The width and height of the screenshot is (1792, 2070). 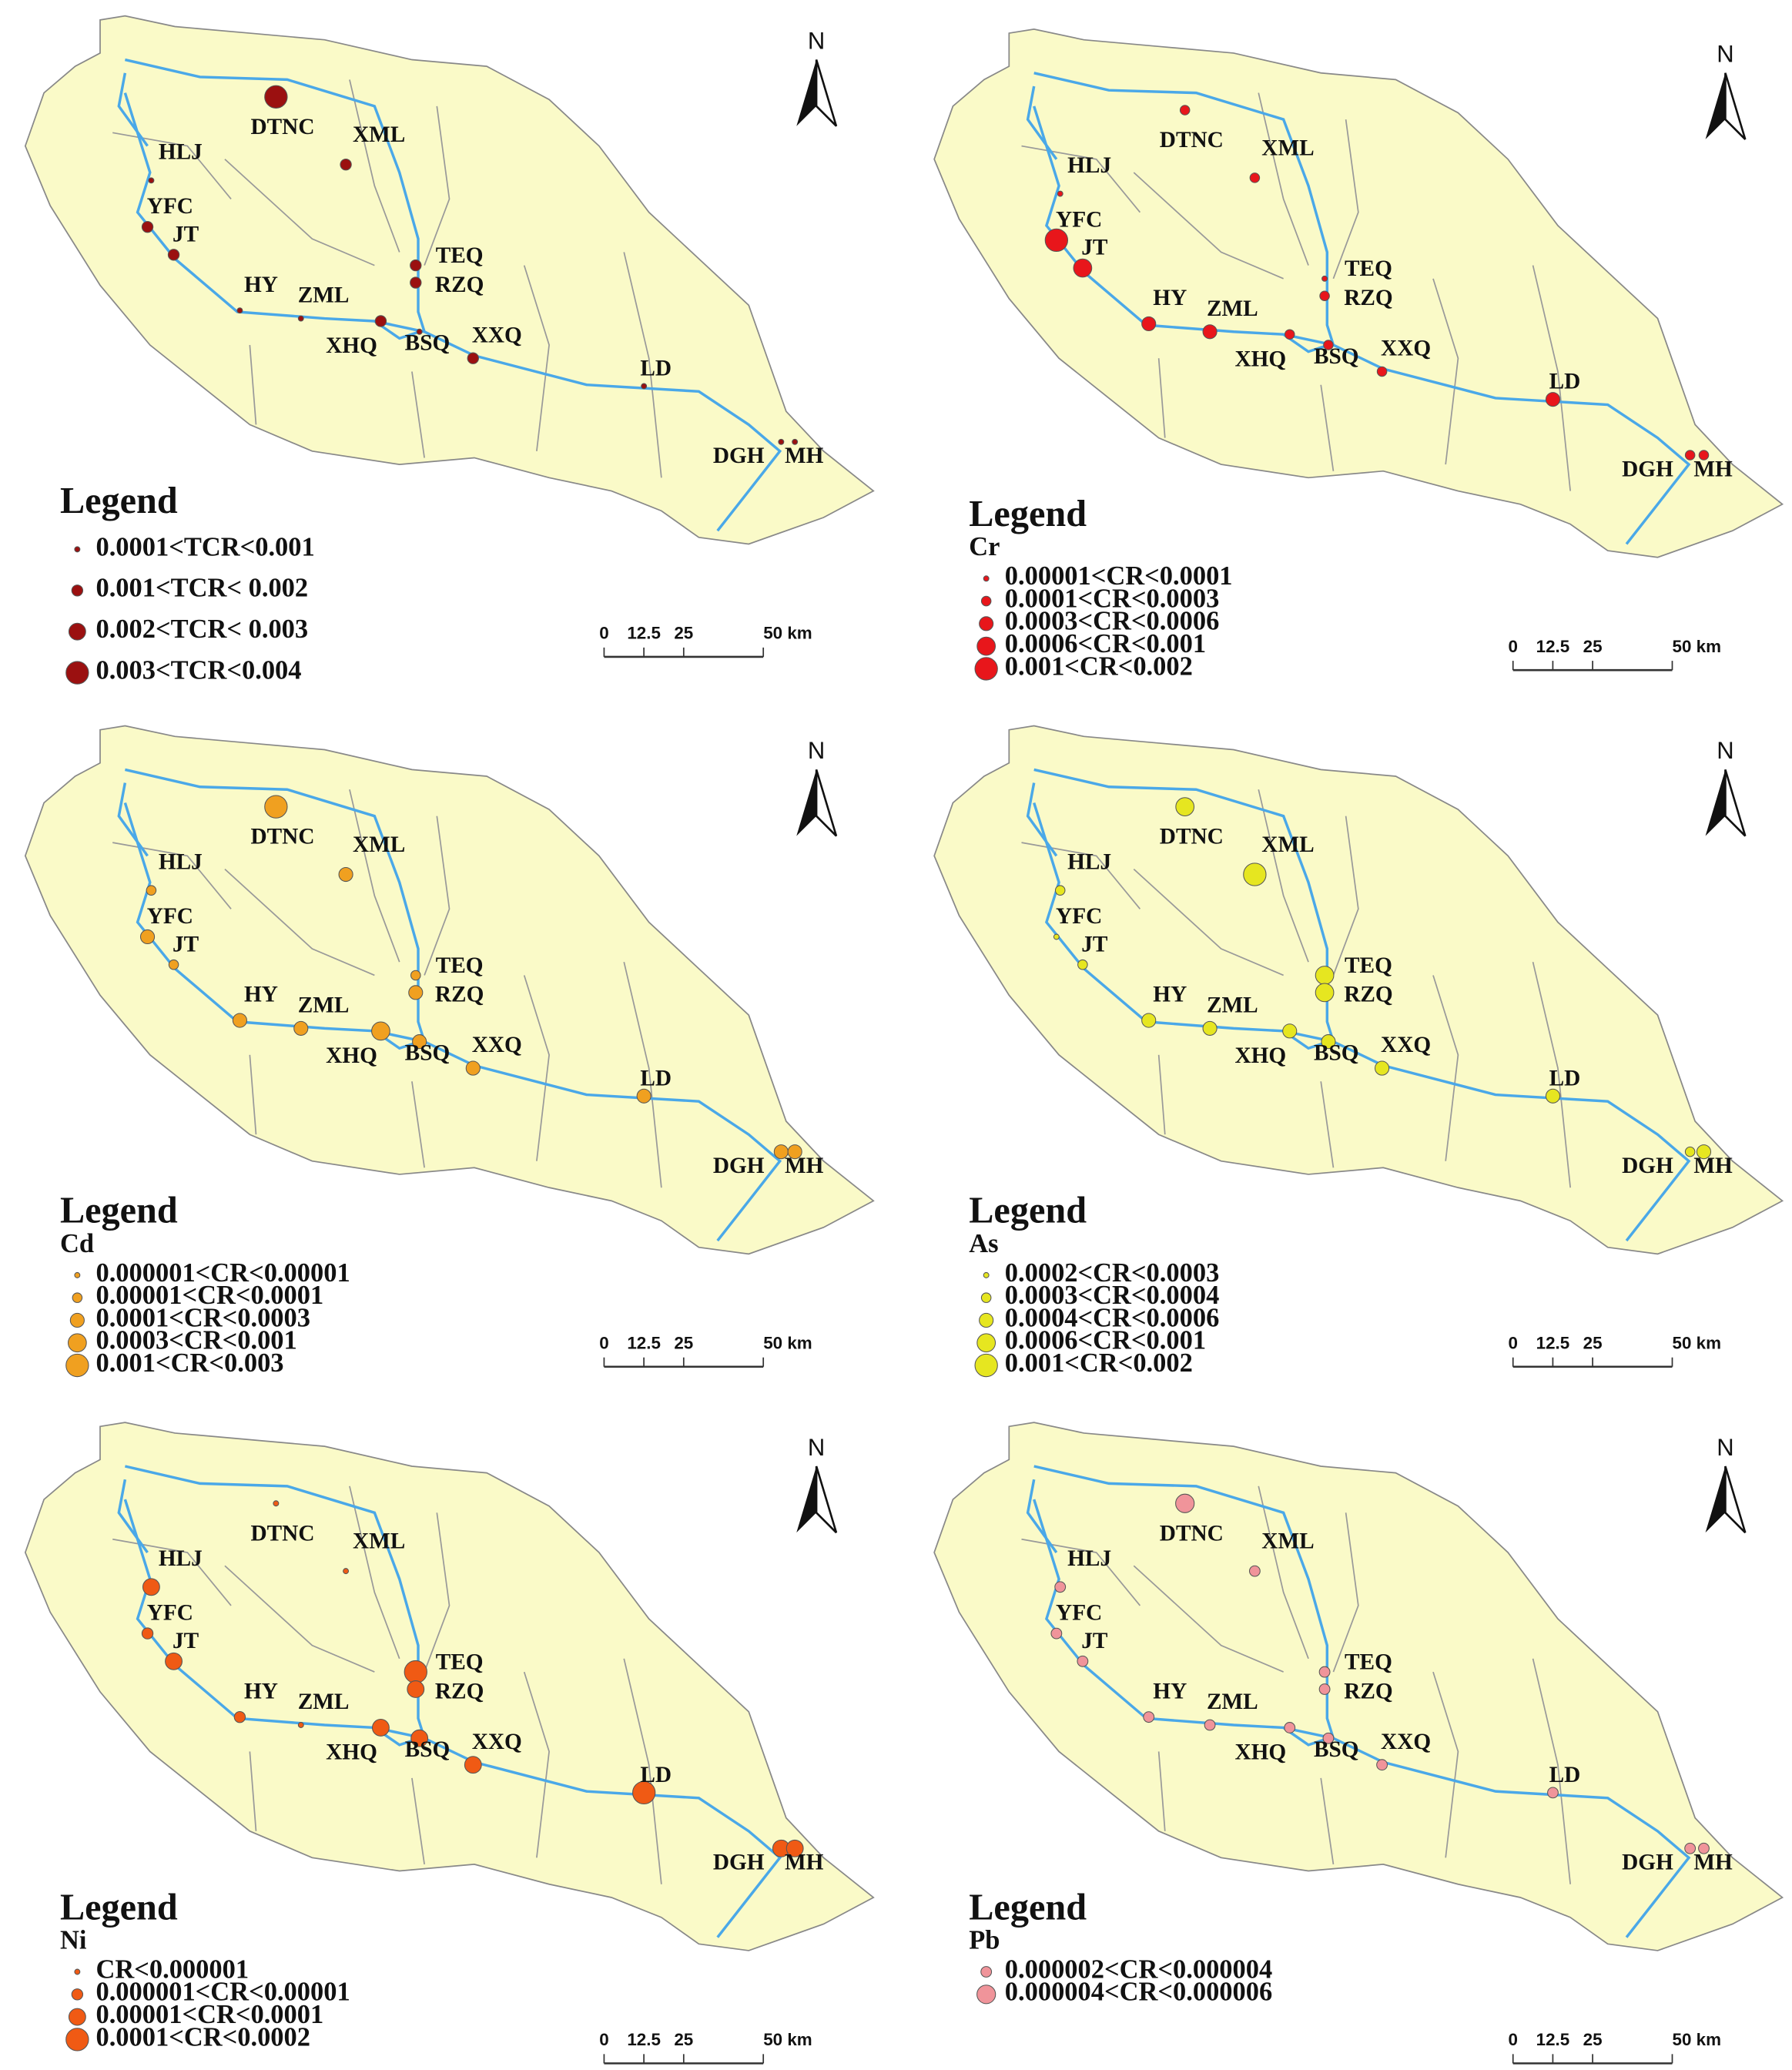 What do you see at coordinates (1112, 598) in the screenshot?
I see `legend-entry: 0.0001<CR<0.0003` at bounding box center [1112, 598].